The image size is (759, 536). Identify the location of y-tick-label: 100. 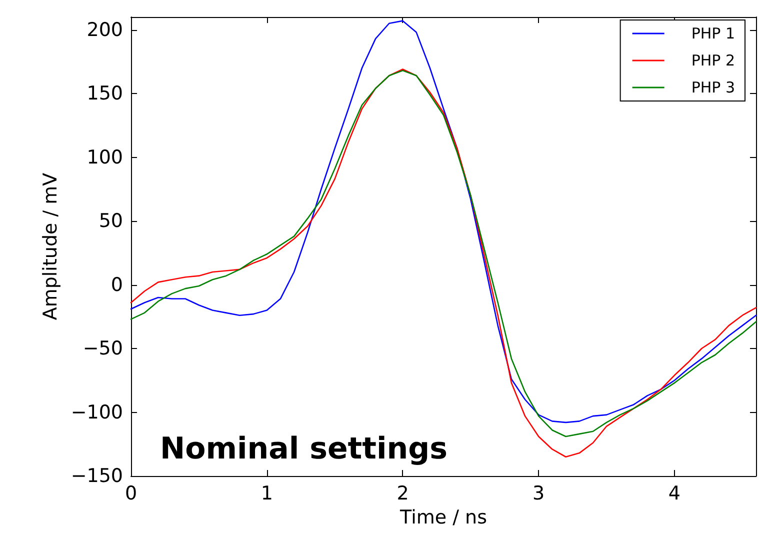
(104, 157).